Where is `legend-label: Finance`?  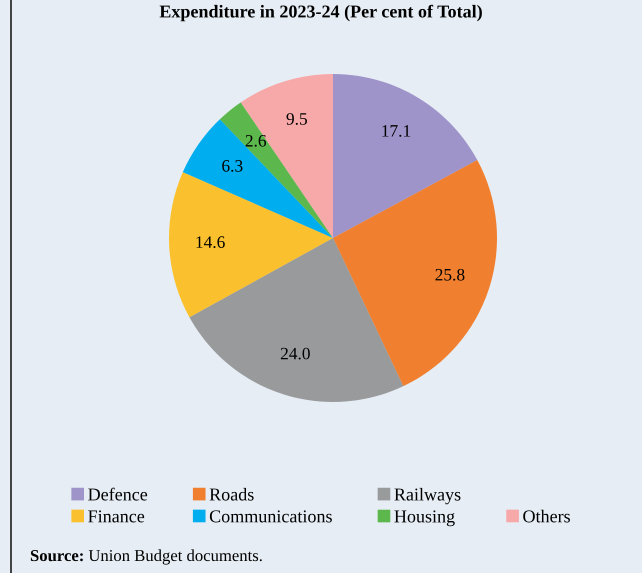
legend-label: Finance is located at coordinates (116, 516).